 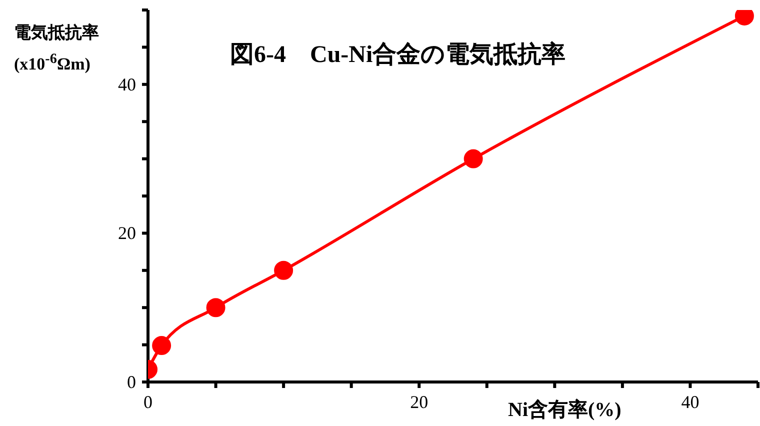 What do you see at coordinates (127, 233) in the screenshot?
I see `y-tick-label: 20` at bounding box center [127, 233].